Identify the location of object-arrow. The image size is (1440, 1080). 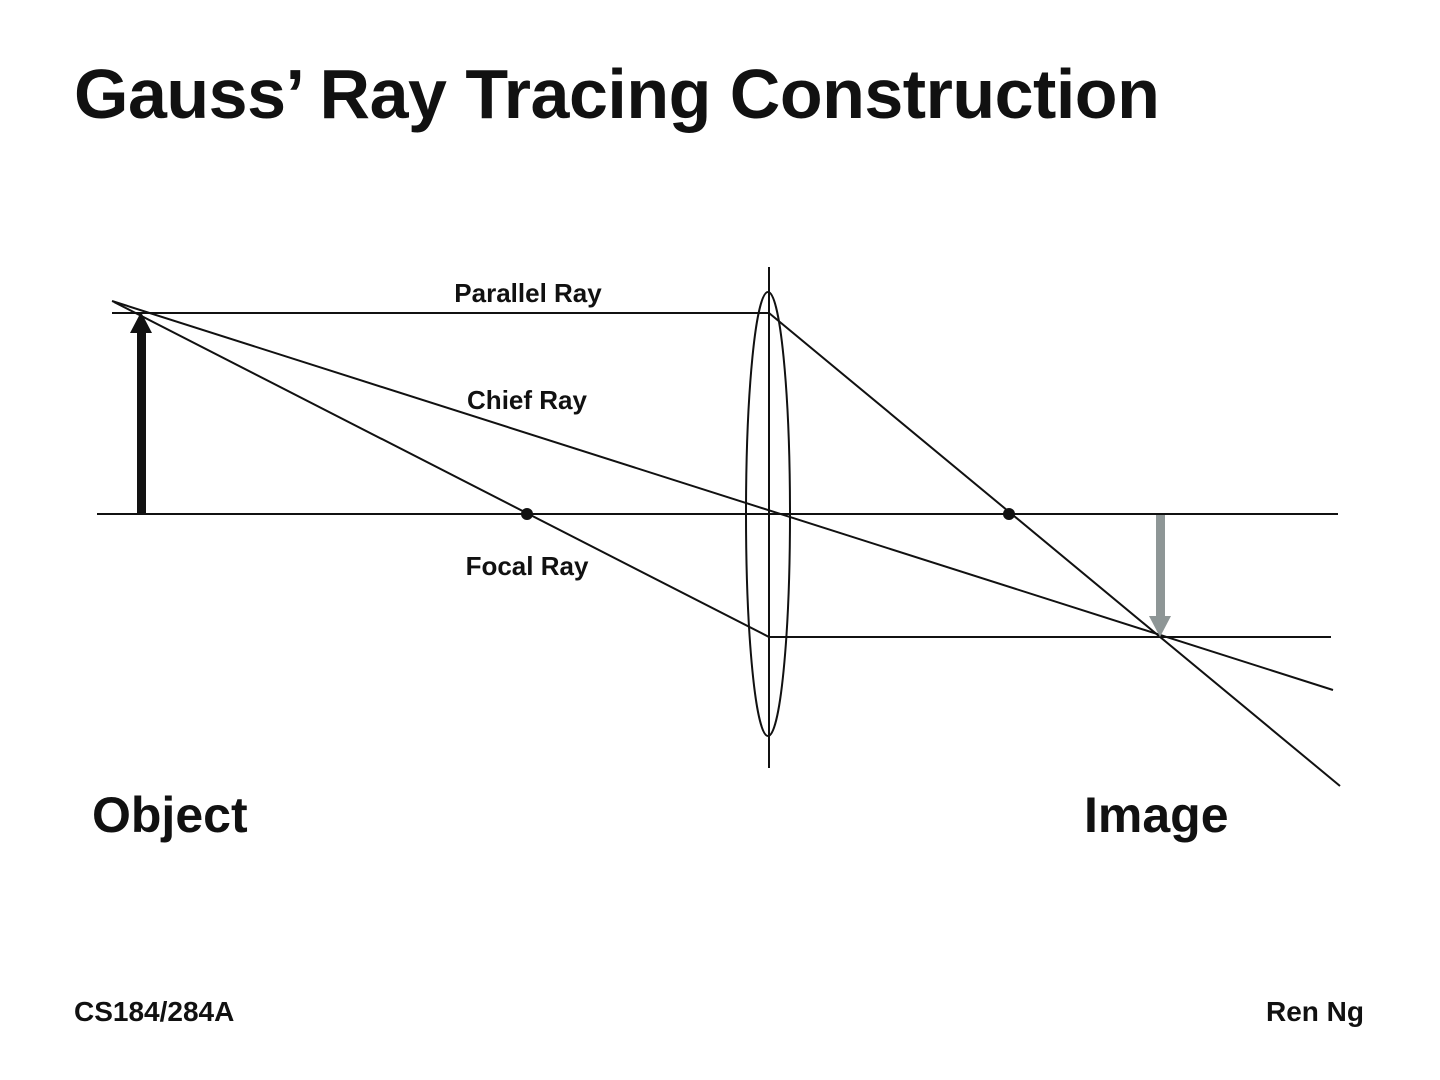
(141, 413).